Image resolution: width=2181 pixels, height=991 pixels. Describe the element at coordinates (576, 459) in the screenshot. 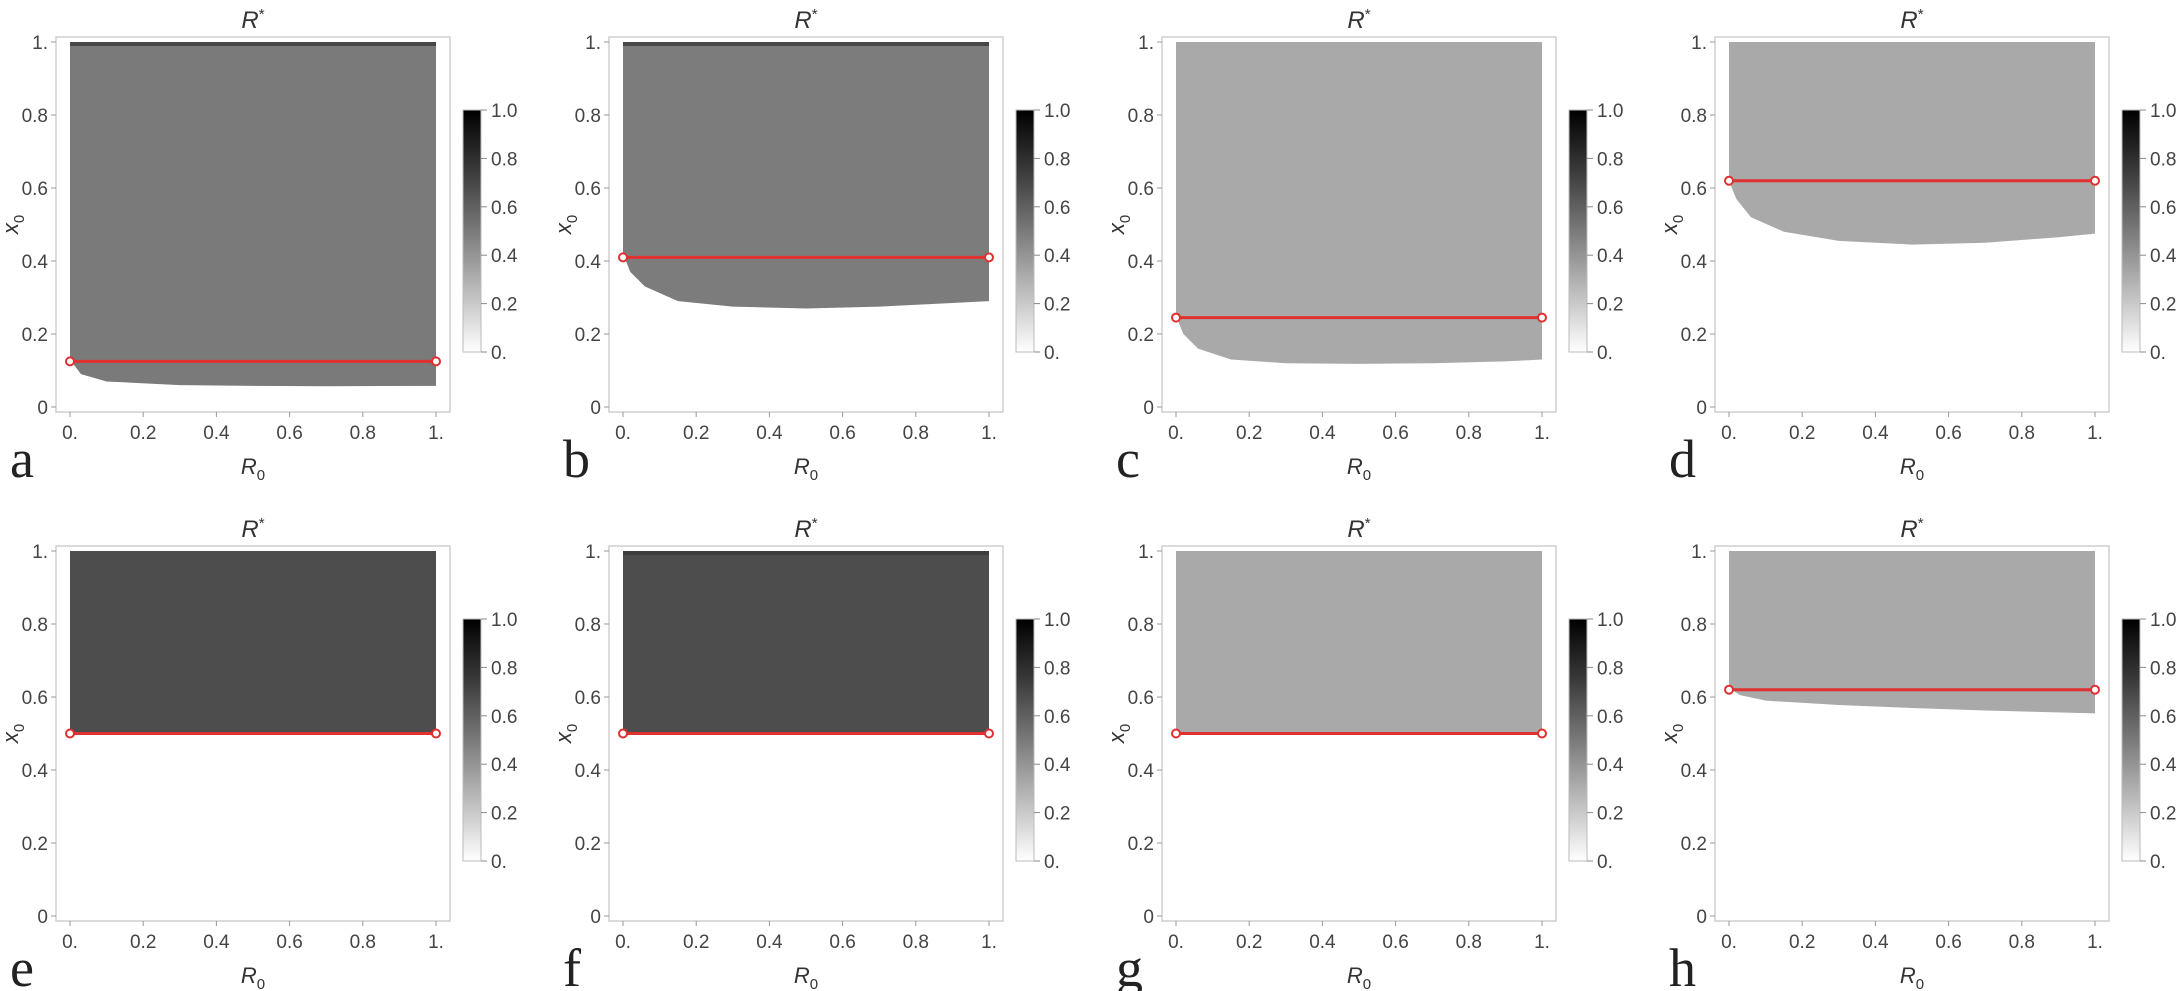

I see `panel-letter: b` at that location.